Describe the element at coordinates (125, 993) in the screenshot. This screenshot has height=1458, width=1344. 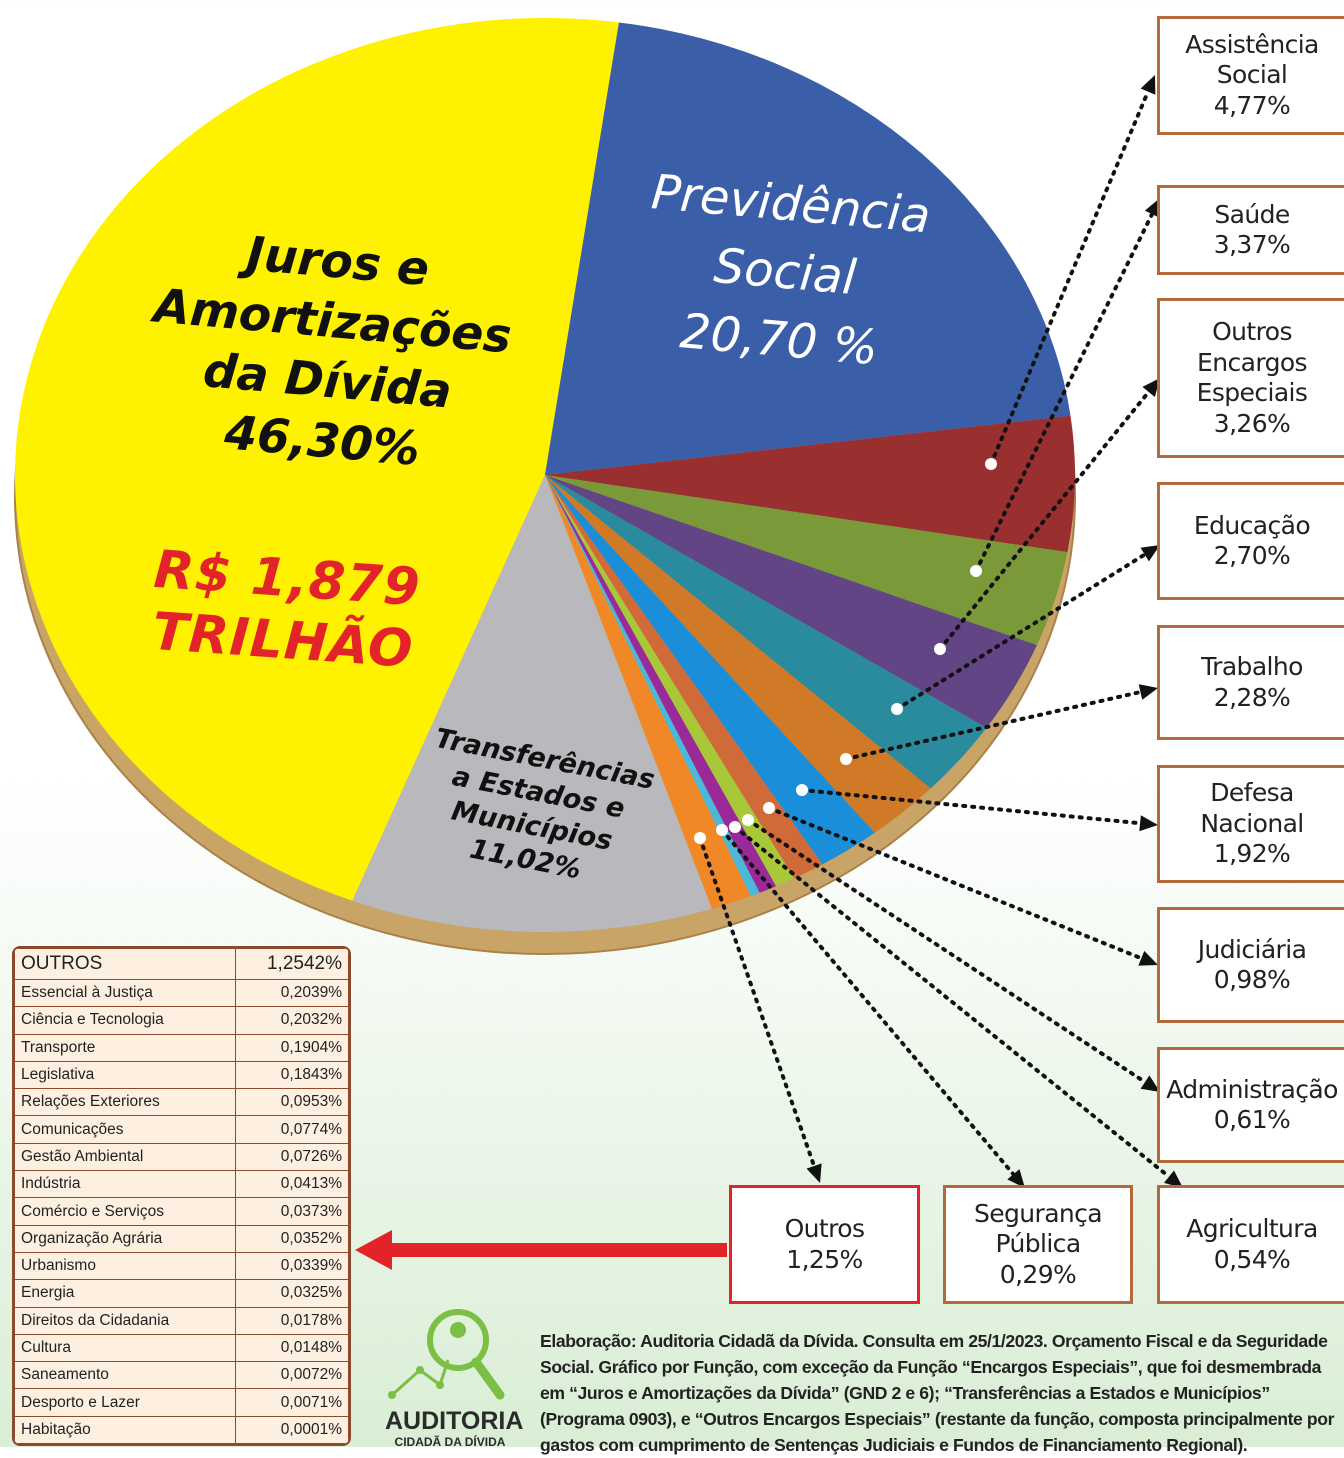
I see `row-name: Essencial à Justiça` at that location.